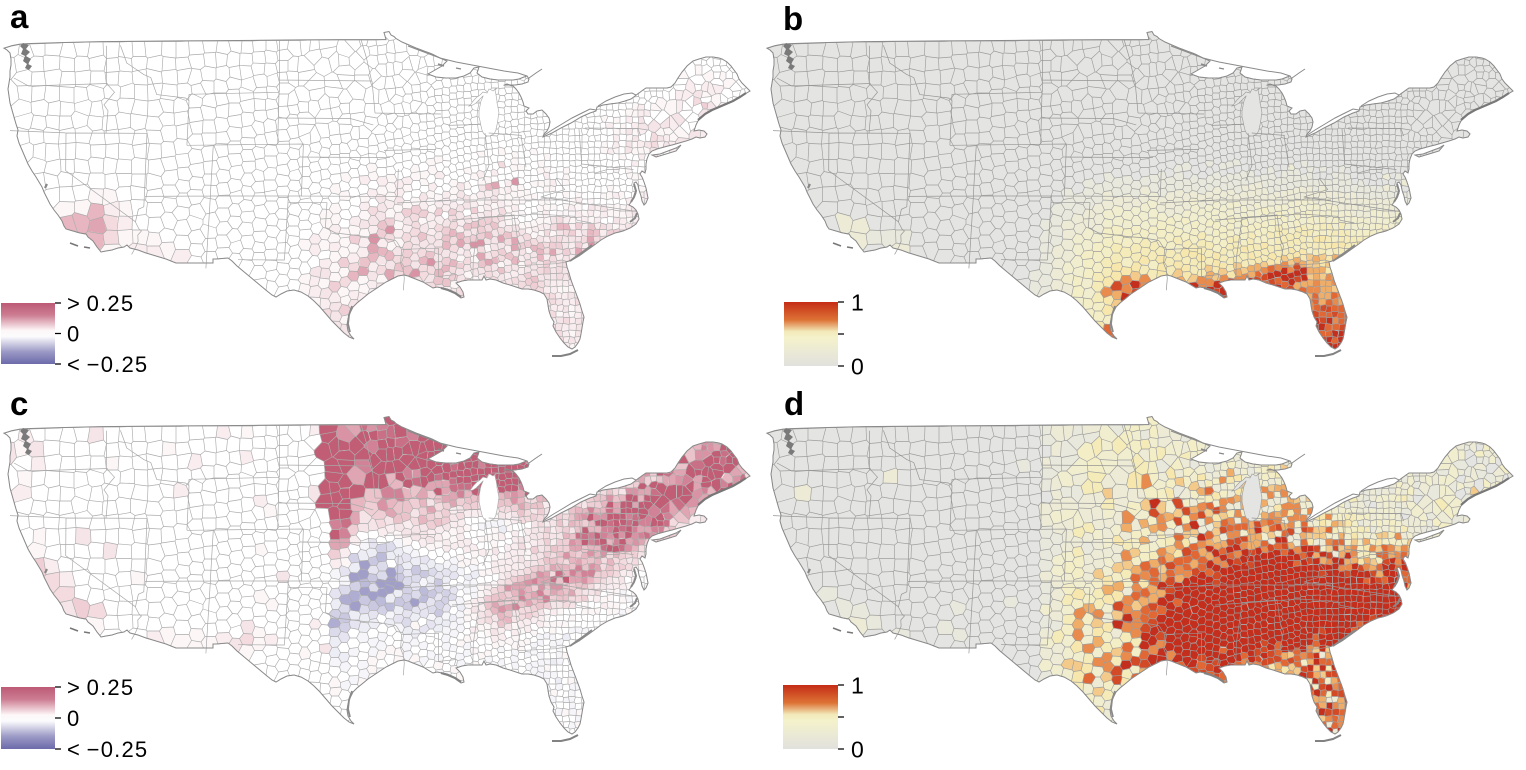 The image size is (1526, 770). What do you see at coordinates (793, 18) in the screenshot?
I see `svg-text: b` at bounding box center [793, 18].